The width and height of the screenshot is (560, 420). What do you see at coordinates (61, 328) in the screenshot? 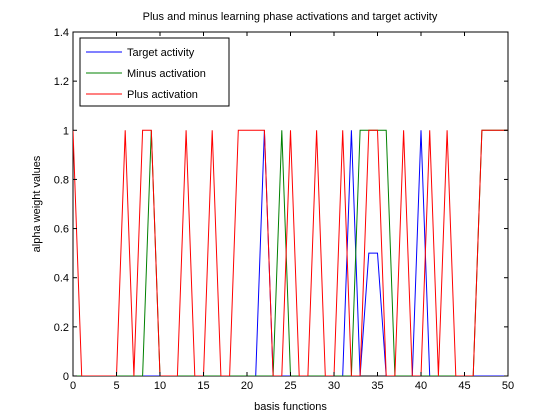
I see `y-tick-label: 0.2` at bounding box center [61, 328].